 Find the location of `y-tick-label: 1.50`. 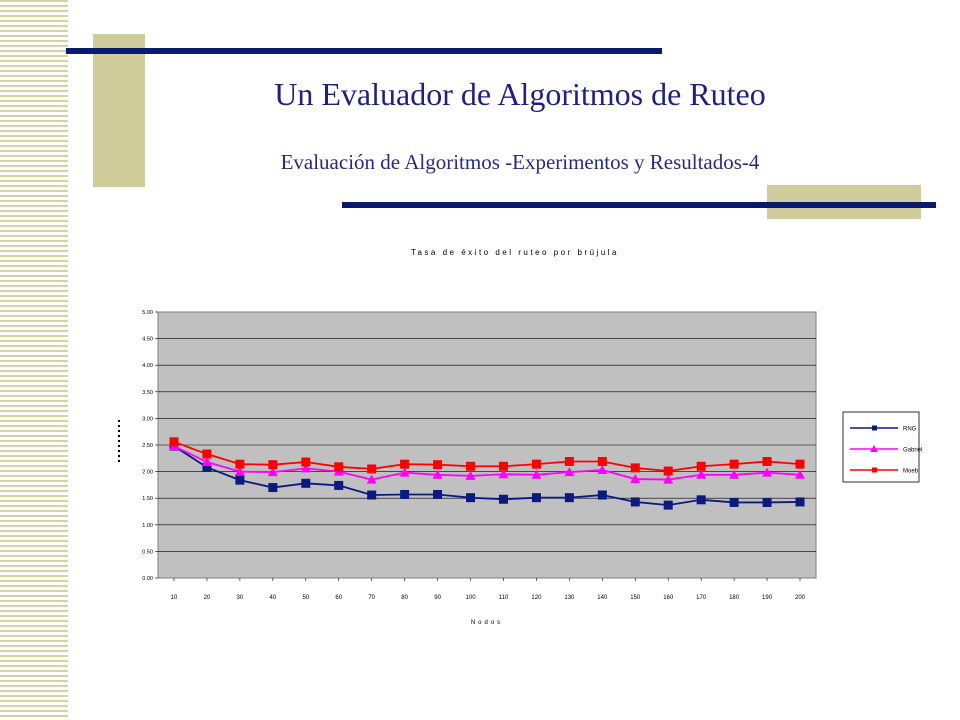

y-tick-label: 1.50 is located at coordinates (147, 499).